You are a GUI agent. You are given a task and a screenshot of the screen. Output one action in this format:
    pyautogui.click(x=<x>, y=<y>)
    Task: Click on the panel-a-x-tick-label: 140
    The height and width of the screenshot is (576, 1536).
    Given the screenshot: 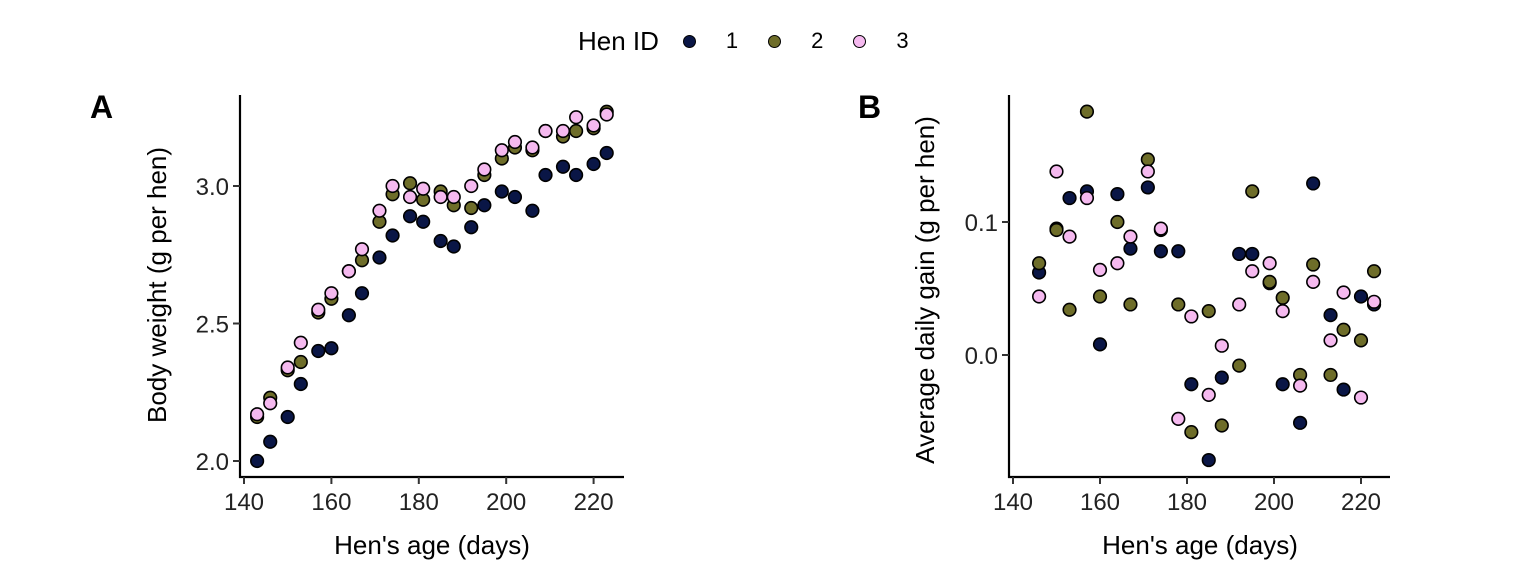 What is the action you would take?
    pyautogui.click(x=244, y=502)
    